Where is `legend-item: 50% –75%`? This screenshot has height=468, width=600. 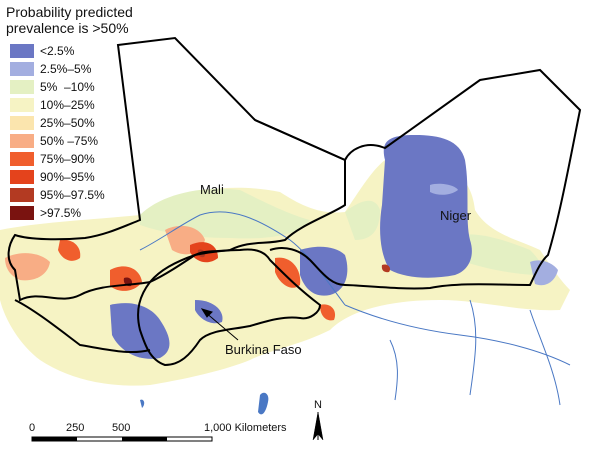 legend-item: 50% –75% is located at coordinates (57, 141).